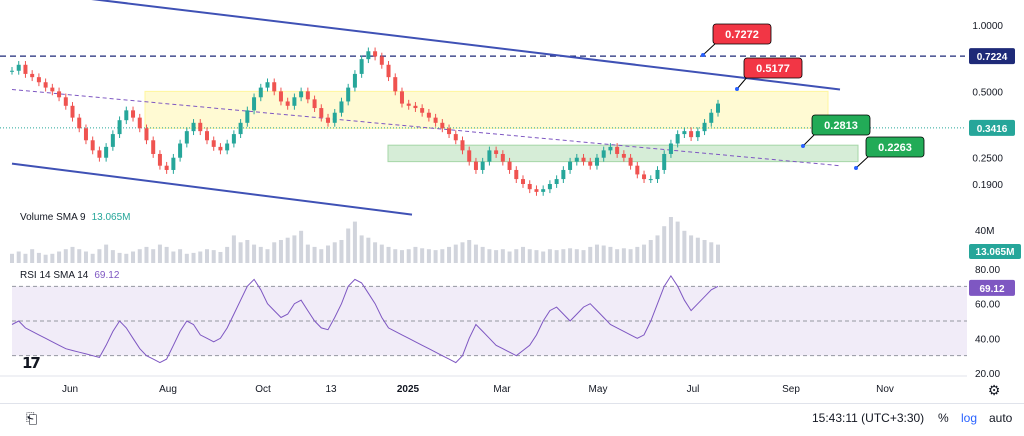  Describe the element at coordinates (107, 275) in the screenshot. I see `rsi-legend-value: 69.12` at that location.